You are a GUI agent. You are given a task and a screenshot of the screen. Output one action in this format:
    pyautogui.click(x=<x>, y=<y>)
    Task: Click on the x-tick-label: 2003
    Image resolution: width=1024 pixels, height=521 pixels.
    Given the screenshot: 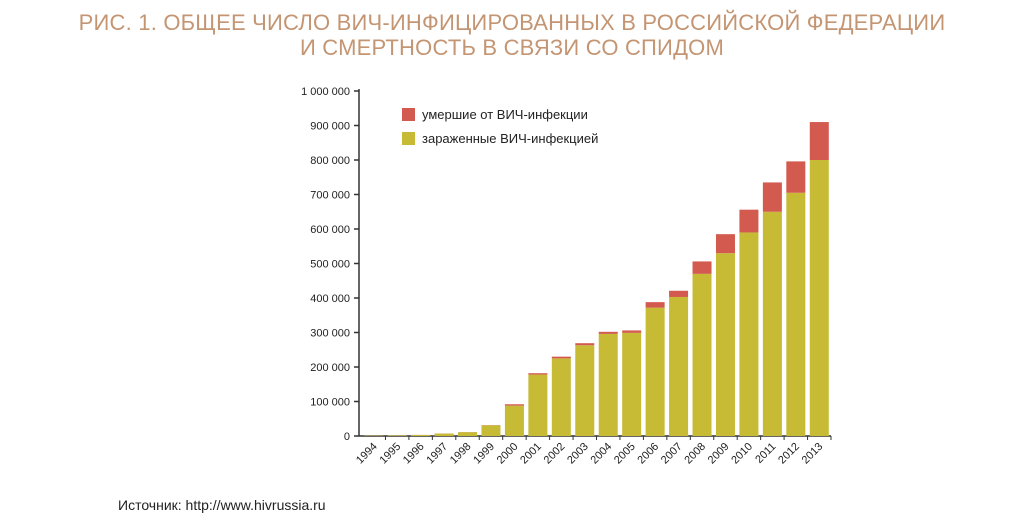 What is the action you would take?
    pyautogui.click(x=578, y=454)
    